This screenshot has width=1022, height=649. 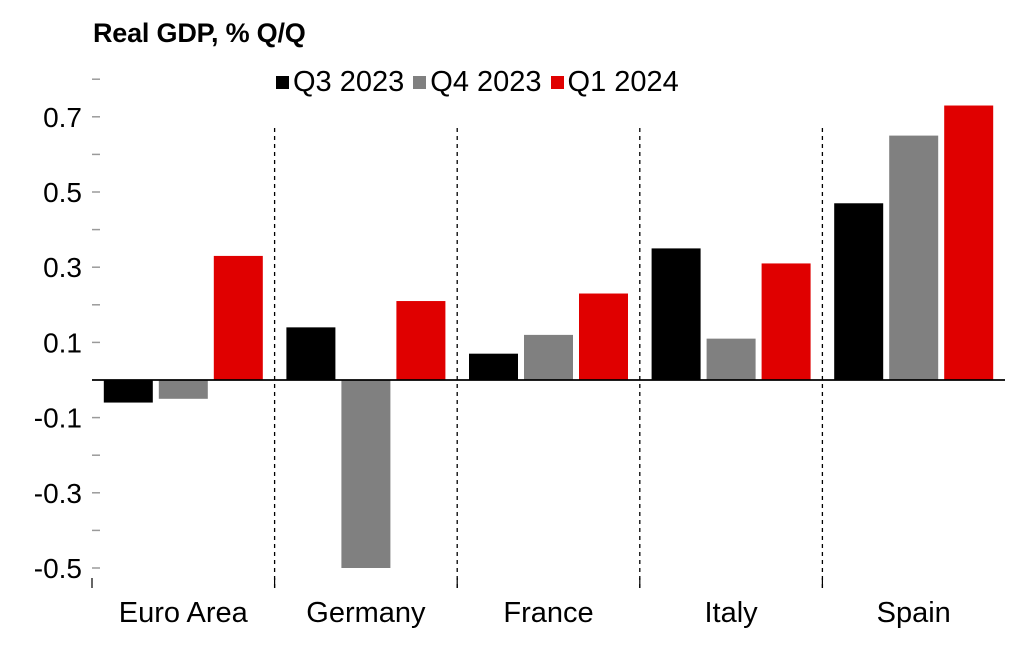 I want to click on bar-france-q1-2024, so click(x=603, y=336).